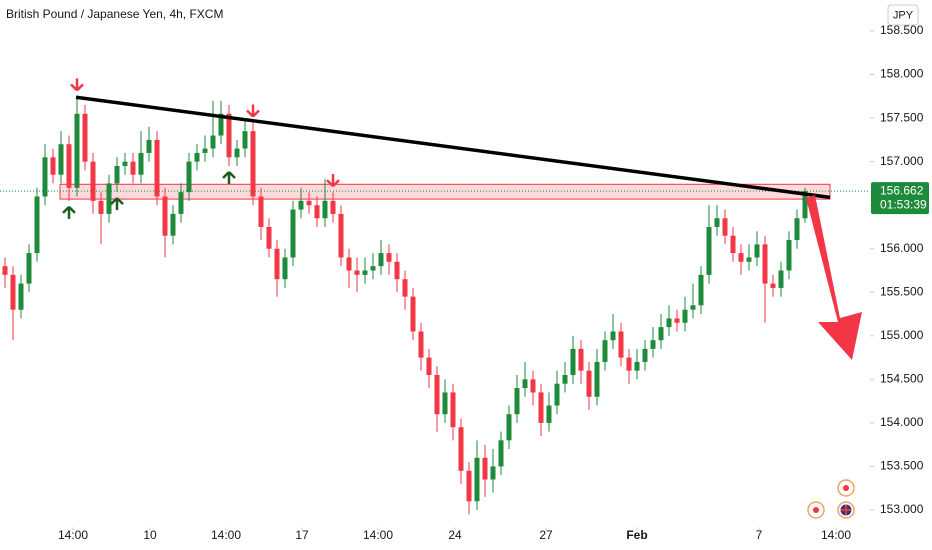 This screenshot has width=932, height=550. Describe the element at coordinates (445, 191) in the screenshot. I see `resistance-zone` at that location.